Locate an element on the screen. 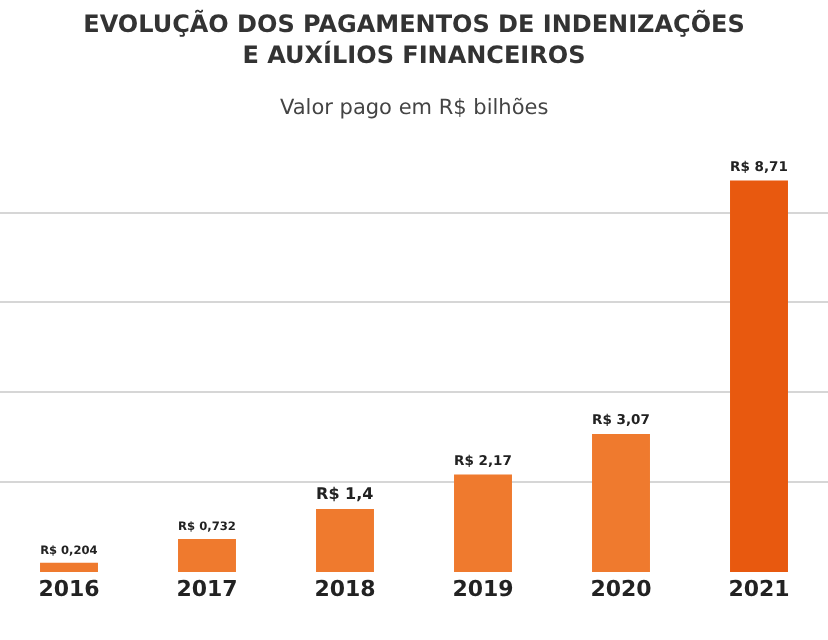 Image resolution: width=828 pixels, height=640 pixels. chart-title: EVOLUÇÃO DOS PAGAMENTOS DE INDENIZAÇÕES E AUXÍLIOS FINANCEIROS is located at coordinates (414, 39).